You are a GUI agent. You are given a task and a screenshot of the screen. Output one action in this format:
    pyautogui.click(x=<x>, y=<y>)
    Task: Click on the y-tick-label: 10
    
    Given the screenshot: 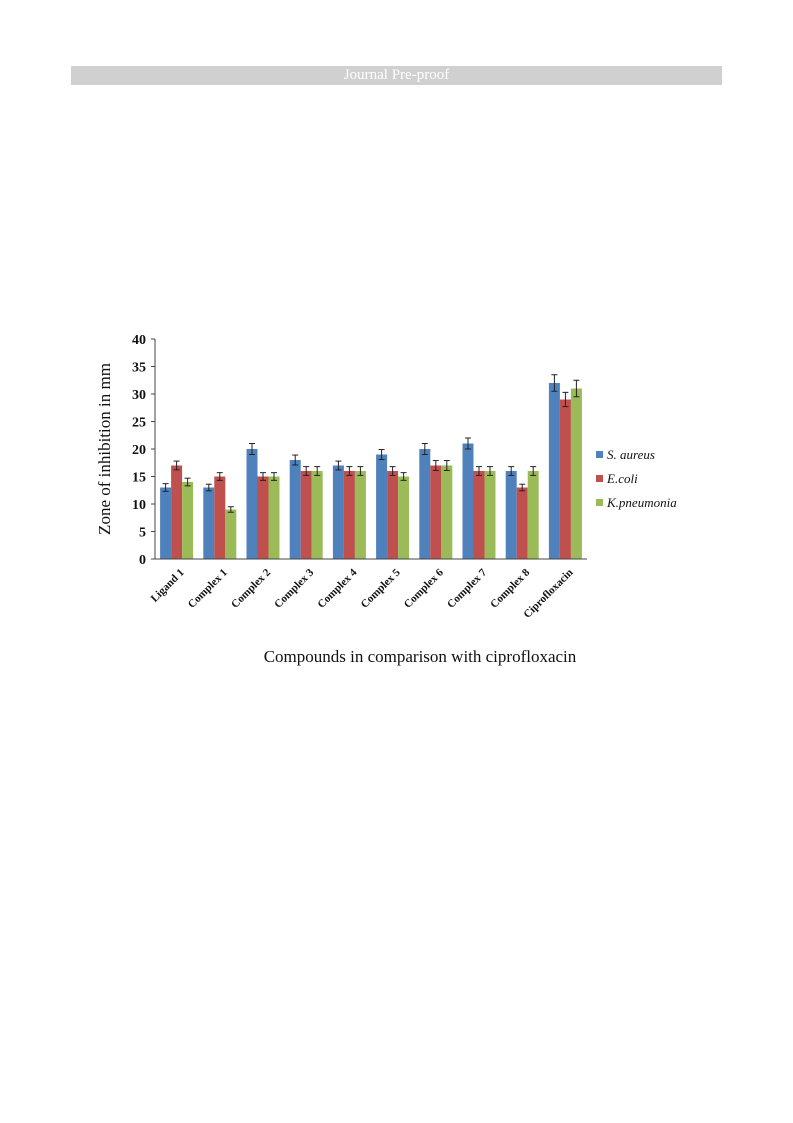 What is the action you would take?
    pyautogui.click(x=139, y=505)
    